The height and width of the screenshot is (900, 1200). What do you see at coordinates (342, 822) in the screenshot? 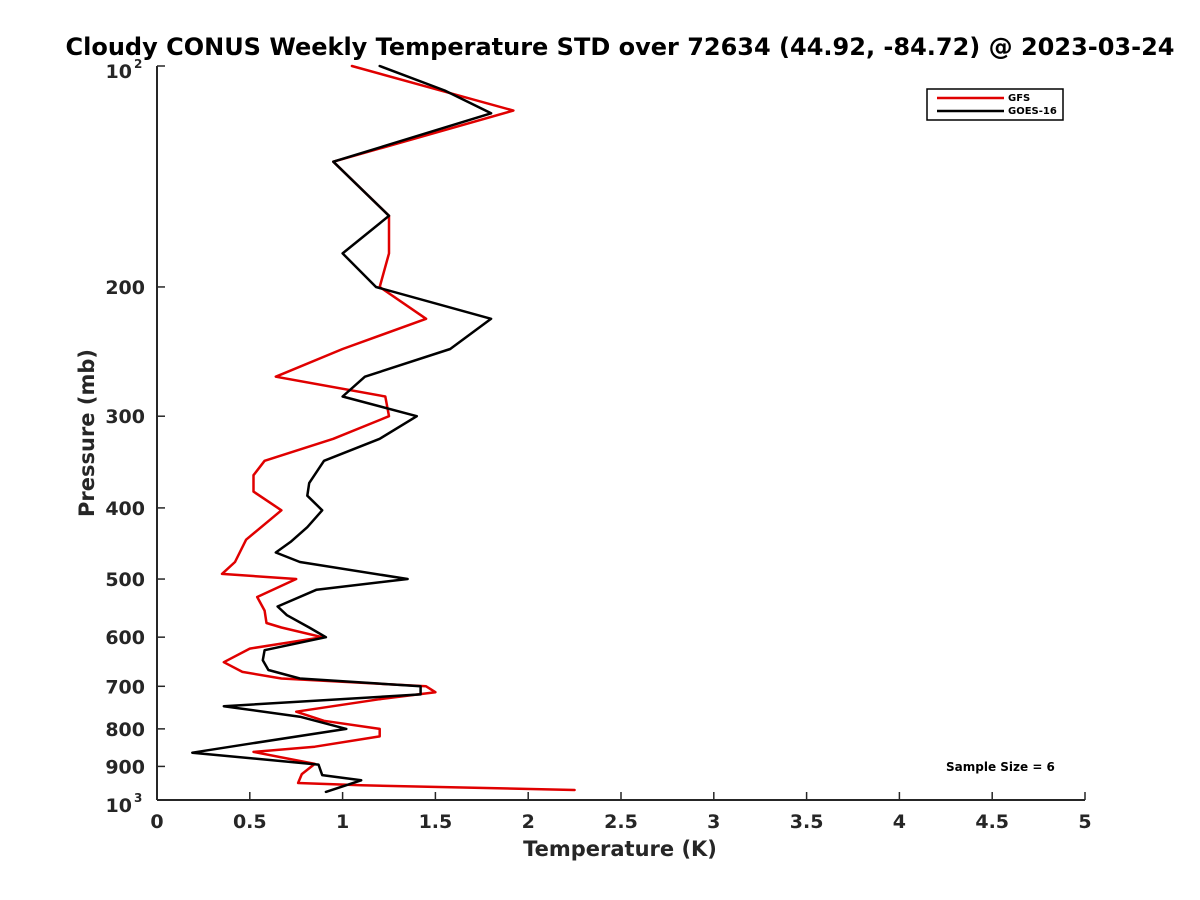
I see `x-tick-label: 1` at bounding box center [342, 822].